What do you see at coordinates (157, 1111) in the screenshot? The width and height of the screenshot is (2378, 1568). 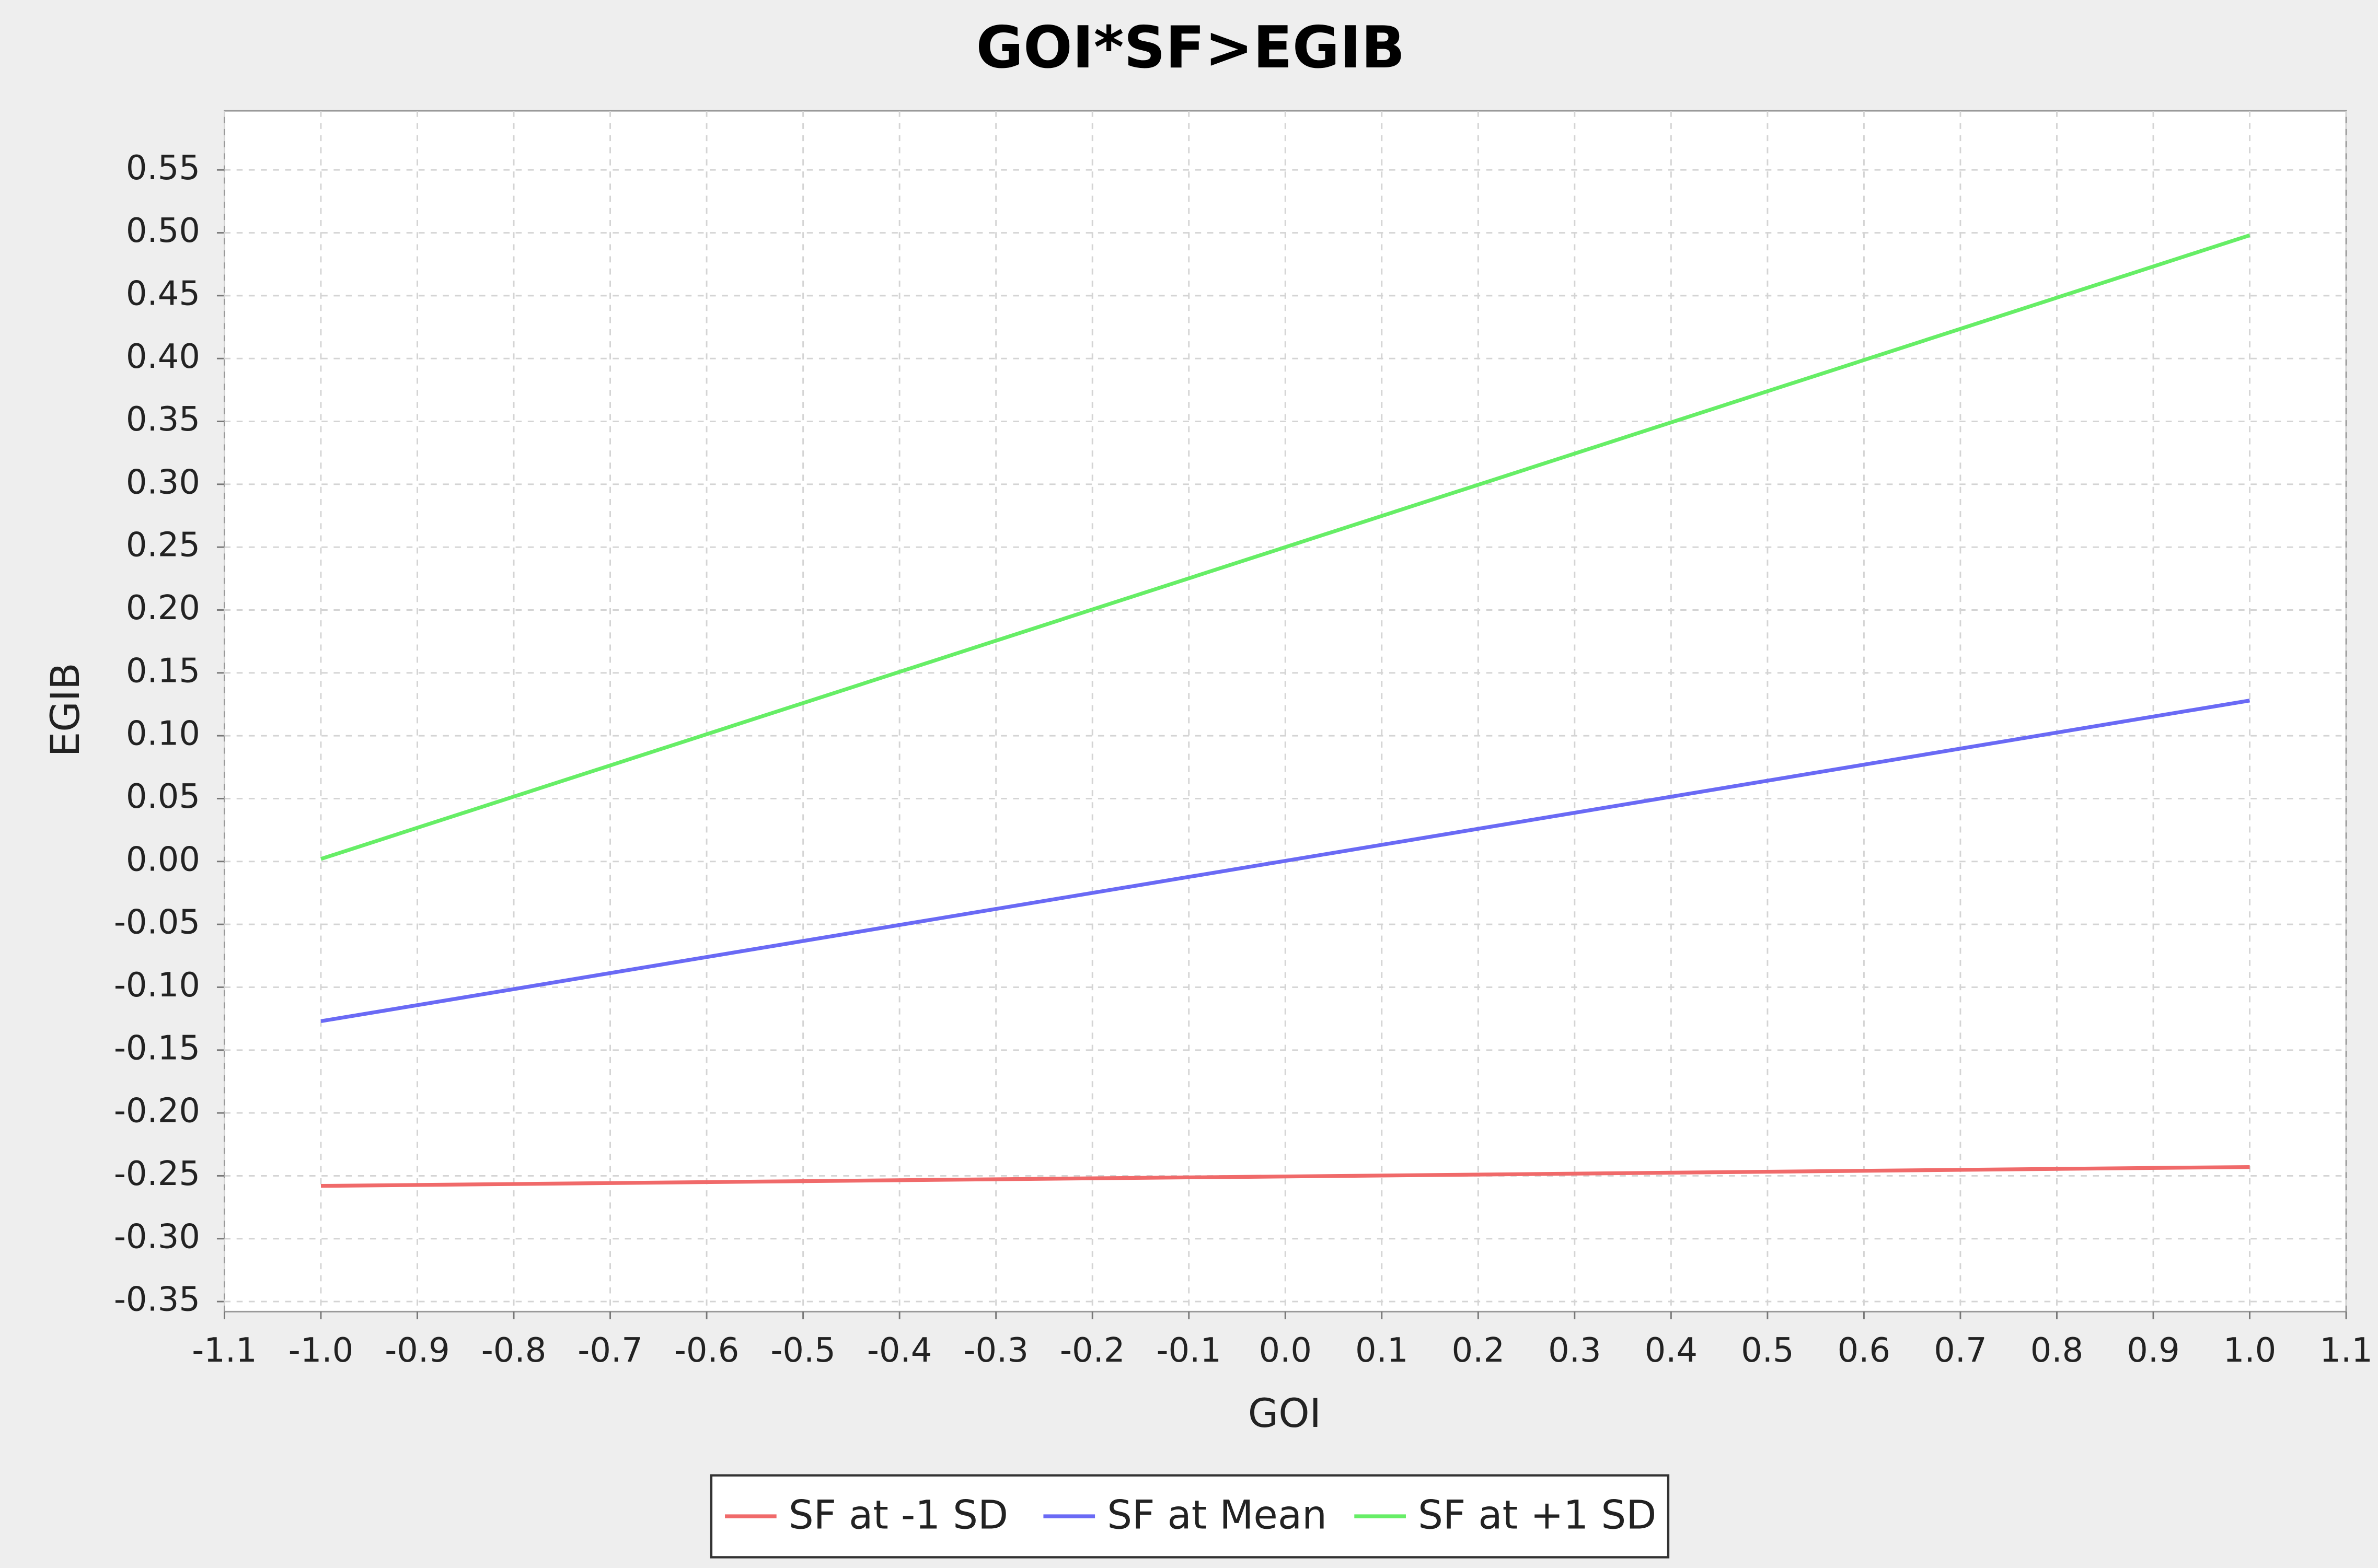 I see `y-tick-label: -0.20` at bounding box center [157, 1111].